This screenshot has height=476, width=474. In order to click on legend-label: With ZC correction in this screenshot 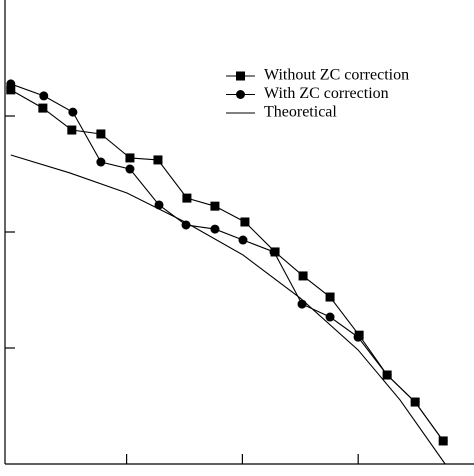, I will do `click(326, 93)`.